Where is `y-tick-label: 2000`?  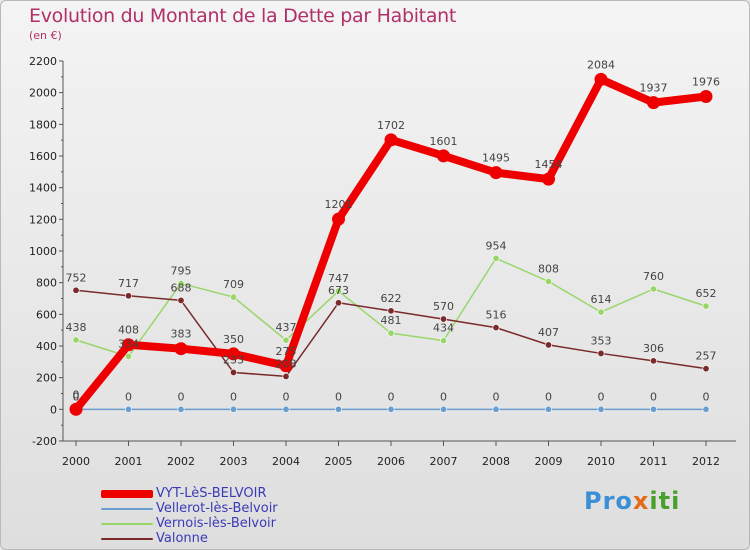 y-tick-label: 2000 is located at coordinates (43, 93).